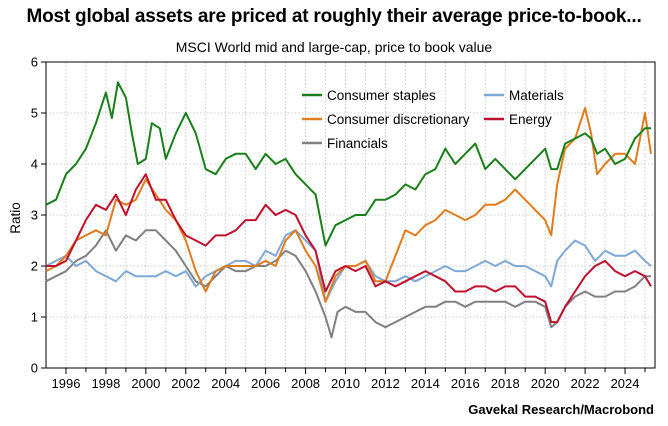  Describe the element at coordinates (34, 113) in the screenshot. I see `y-tick-label: 5` at that location.